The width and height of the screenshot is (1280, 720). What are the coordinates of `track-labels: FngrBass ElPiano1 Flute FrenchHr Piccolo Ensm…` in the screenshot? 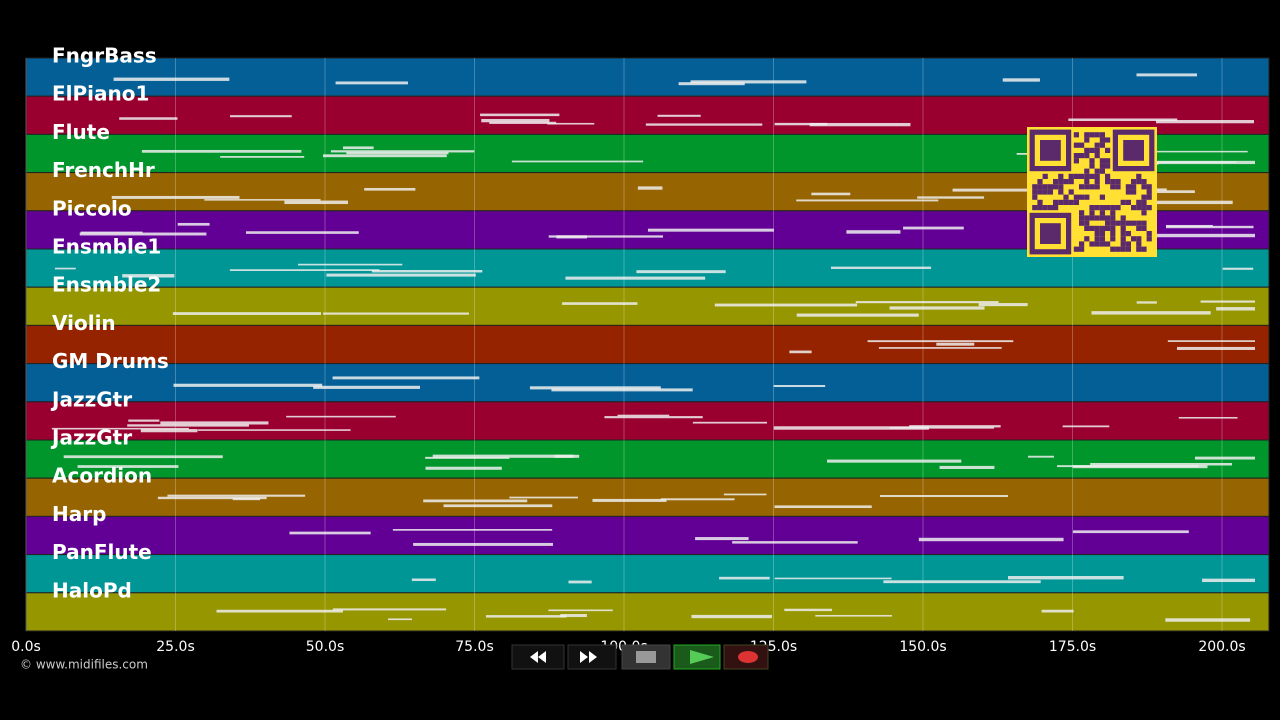 It's located at (109, 323).